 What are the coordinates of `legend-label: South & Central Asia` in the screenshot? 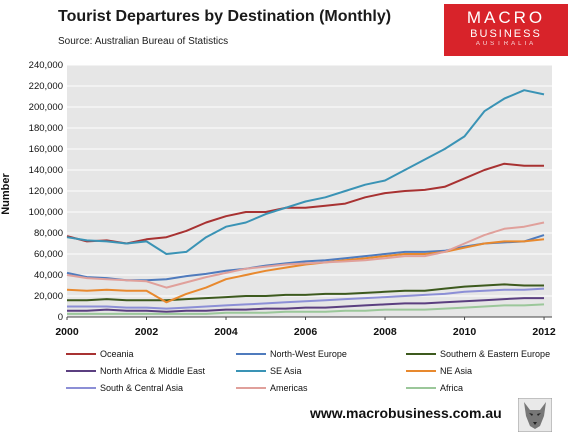 It's located at (142, 388).